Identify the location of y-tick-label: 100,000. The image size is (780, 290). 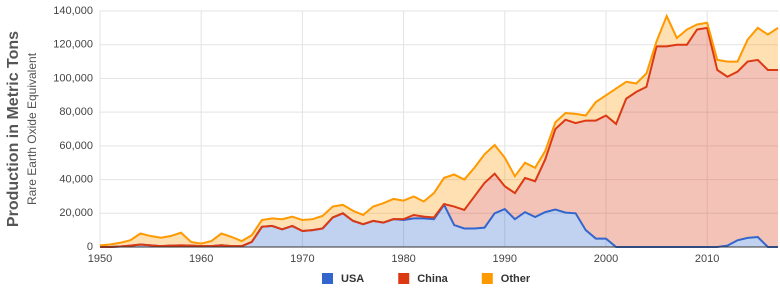
(73, 78).